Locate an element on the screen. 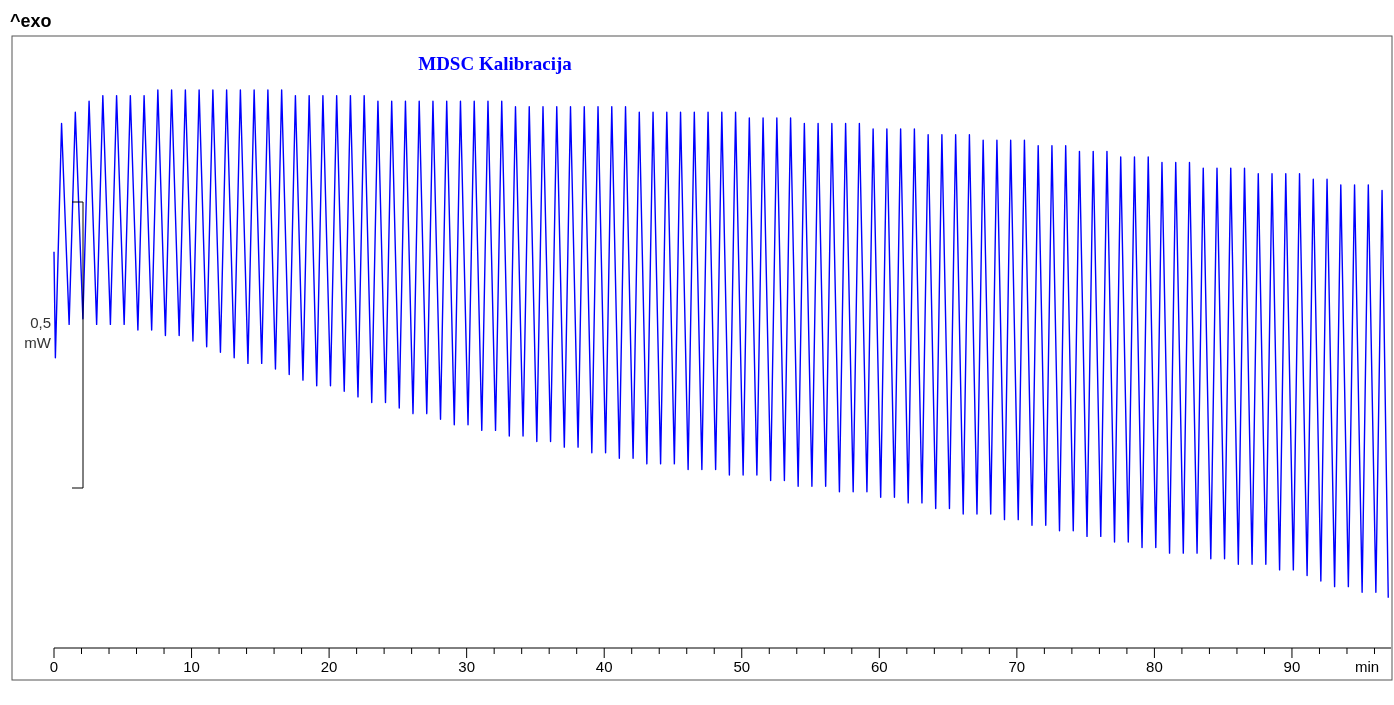 The height and width of the screenshot is (705, 1394). x-tick-label: 60 is located at coordinates (879, 666).